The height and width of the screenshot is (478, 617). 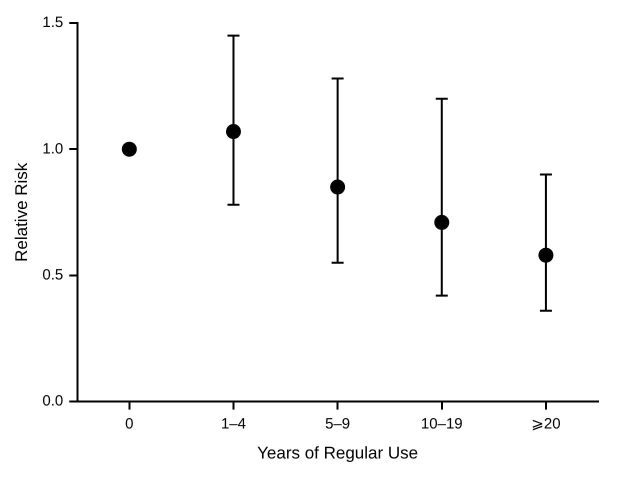 What do you see at coordinates (53, 149) in the screenshot?
I see `y-tick-label: 1.0` at bounding box center [53, 149].